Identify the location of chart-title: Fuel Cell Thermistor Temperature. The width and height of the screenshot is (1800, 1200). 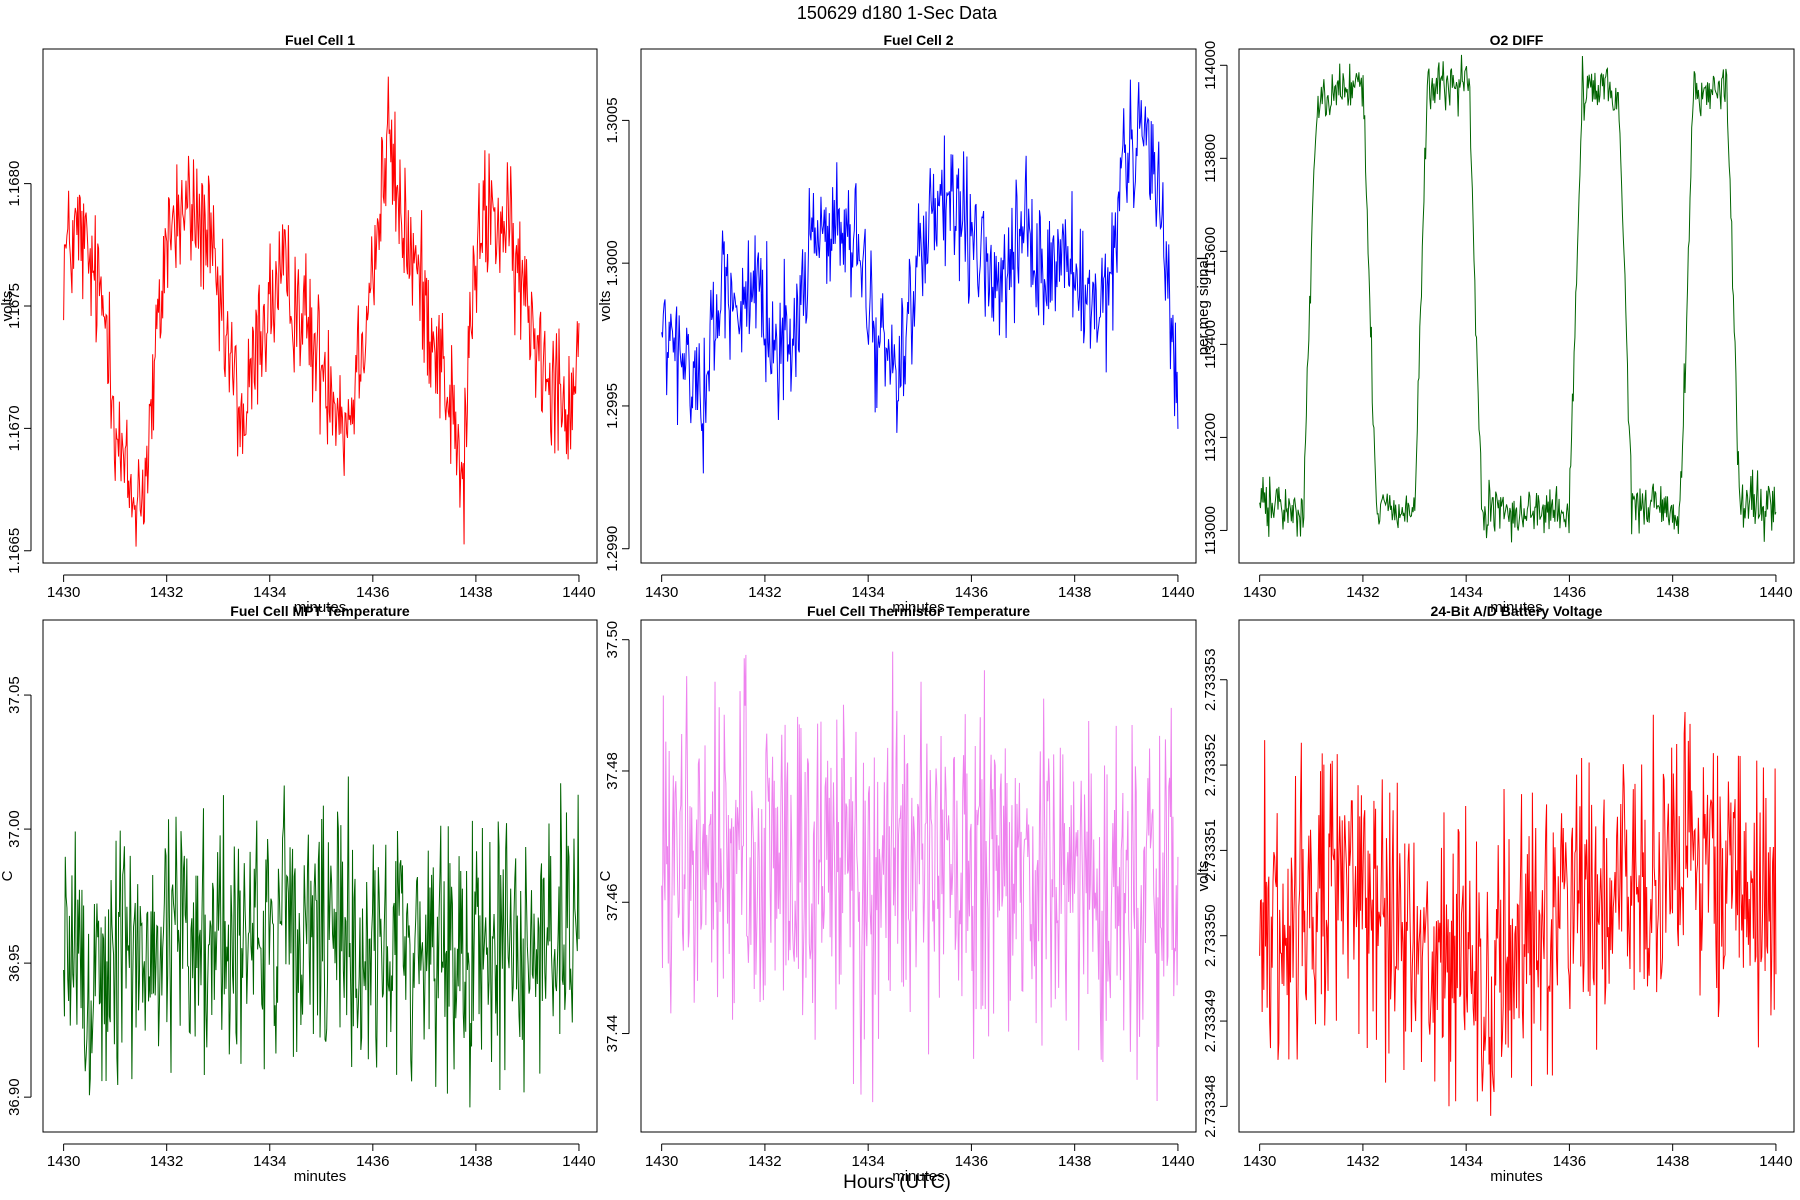
(918, 611).